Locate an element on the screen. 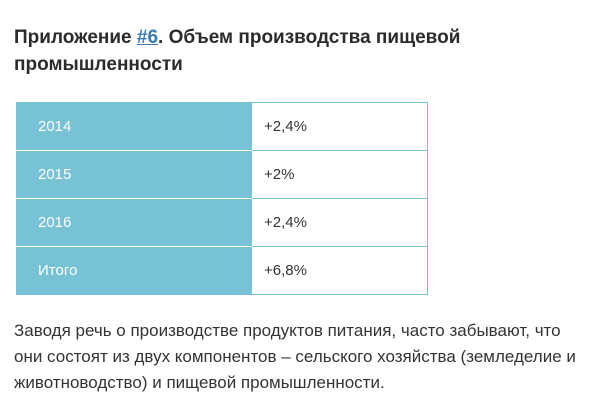 Image resolution: width=600 pixels, height=418 pixels. table-row: 2014 +2,4% is located at coordinates (222, 126).